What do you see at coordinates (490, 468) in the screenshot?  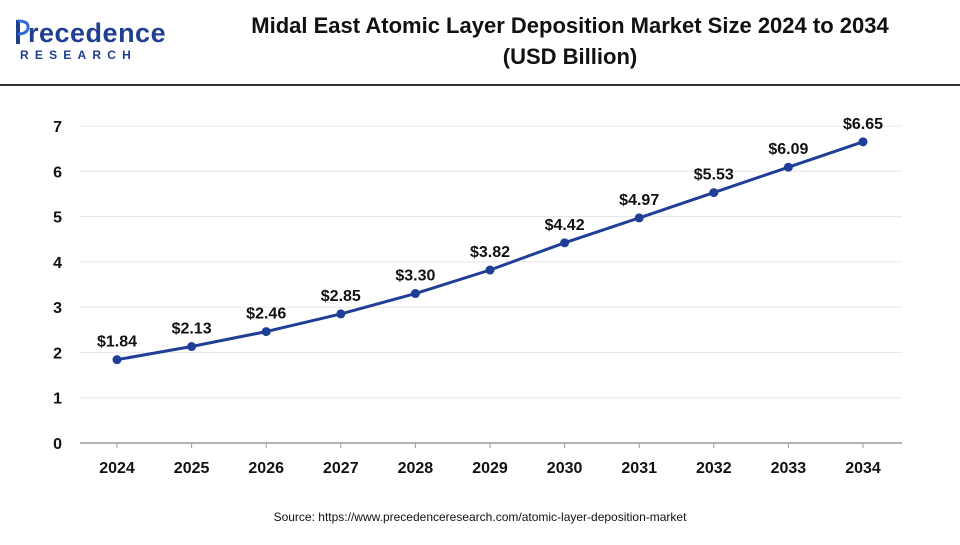 I see `x-tick-label: 2029` at bounding box center [490, 468].